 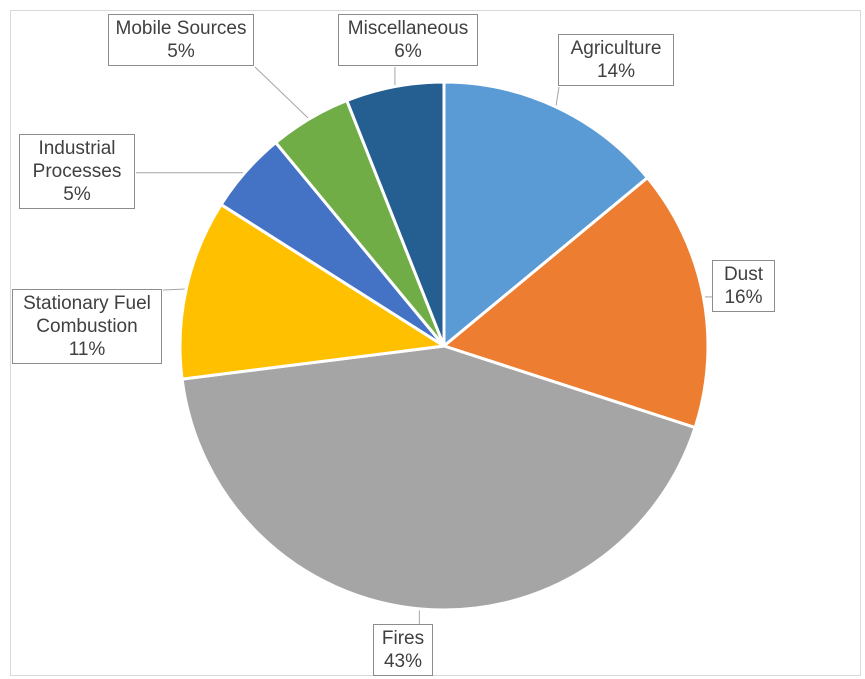 I want to click on slice-label-industrial-processes: Industrial Processes 5%, so click(x=77, y=171).